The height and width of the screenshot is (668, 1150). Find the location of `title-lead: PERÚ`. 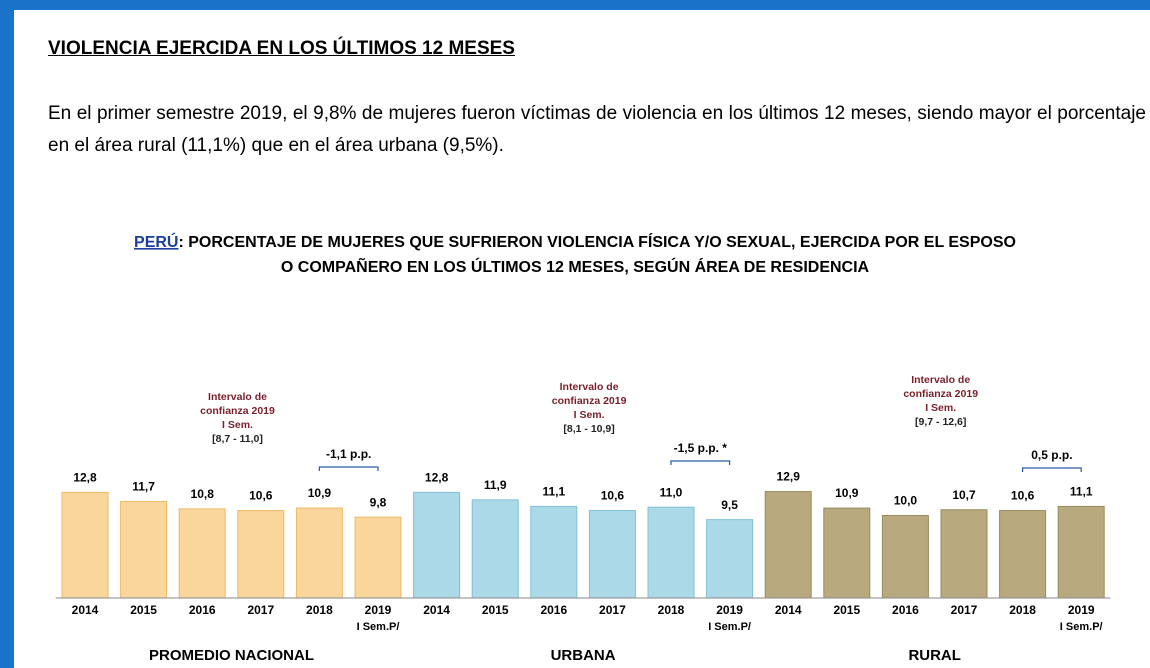

title-lead: PERÚ is located at coordinates (156, 241).